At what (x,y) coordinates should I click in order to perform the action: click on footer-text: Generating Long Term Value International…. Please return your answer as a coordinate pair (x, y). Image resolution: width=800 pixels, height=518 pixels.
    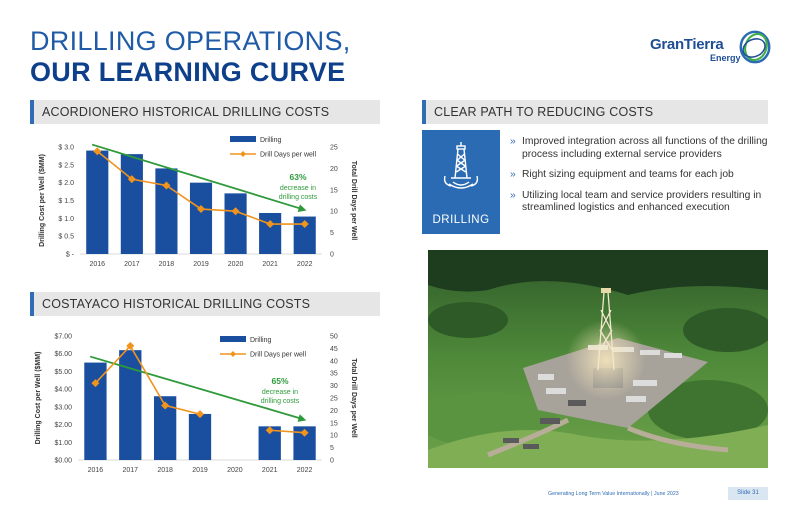
    Looking at the image, I should click on (613, 494).